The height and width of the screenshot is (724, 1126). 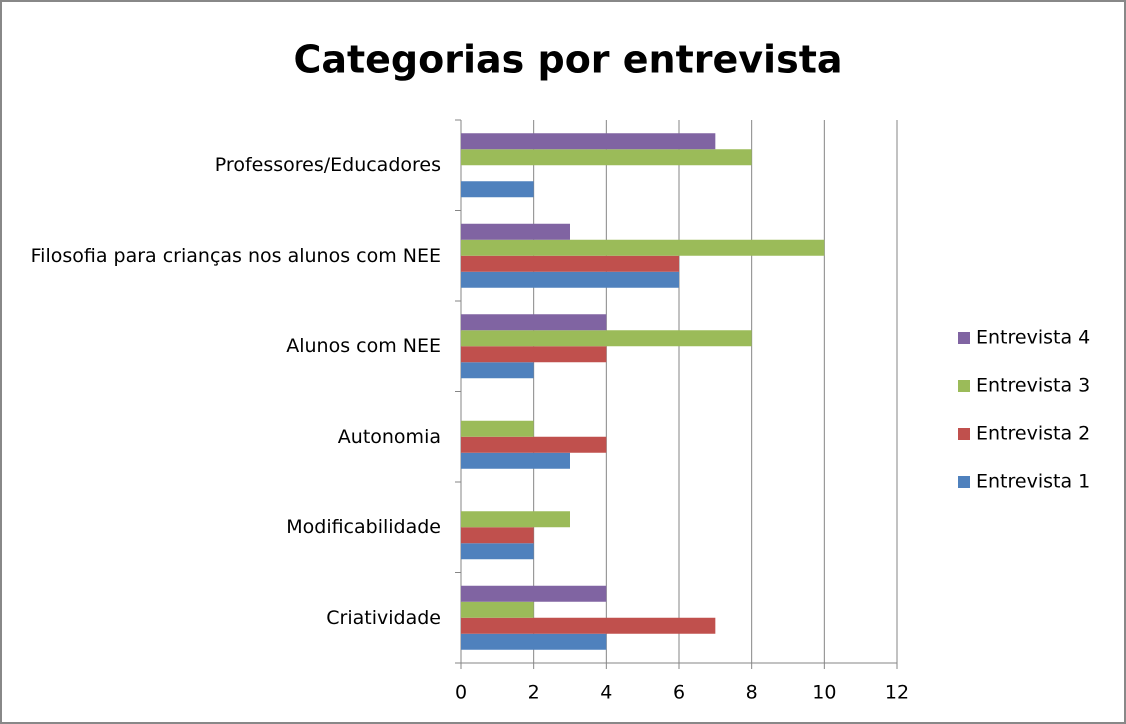 I want to click on legend-label: Entrevista 2, so click(x=1033, y=434).